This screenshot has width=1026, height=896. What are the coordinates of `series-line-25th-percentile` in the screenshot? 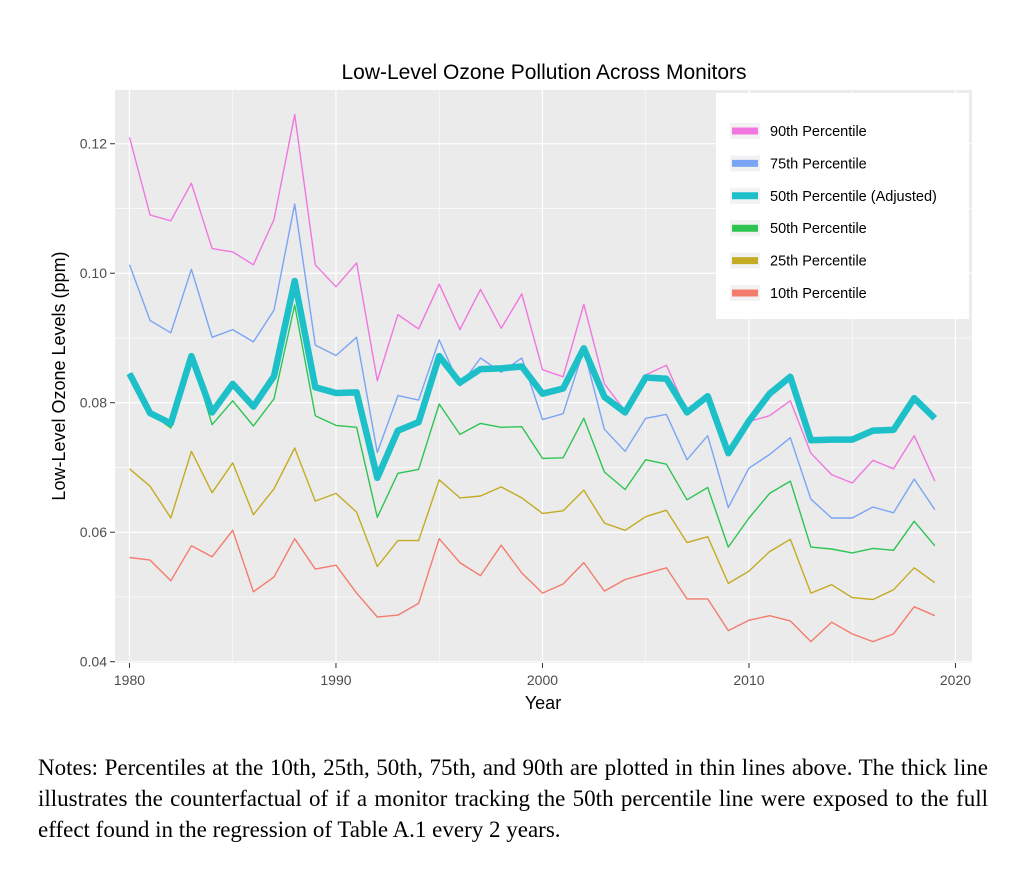 It's located at (532, 524).